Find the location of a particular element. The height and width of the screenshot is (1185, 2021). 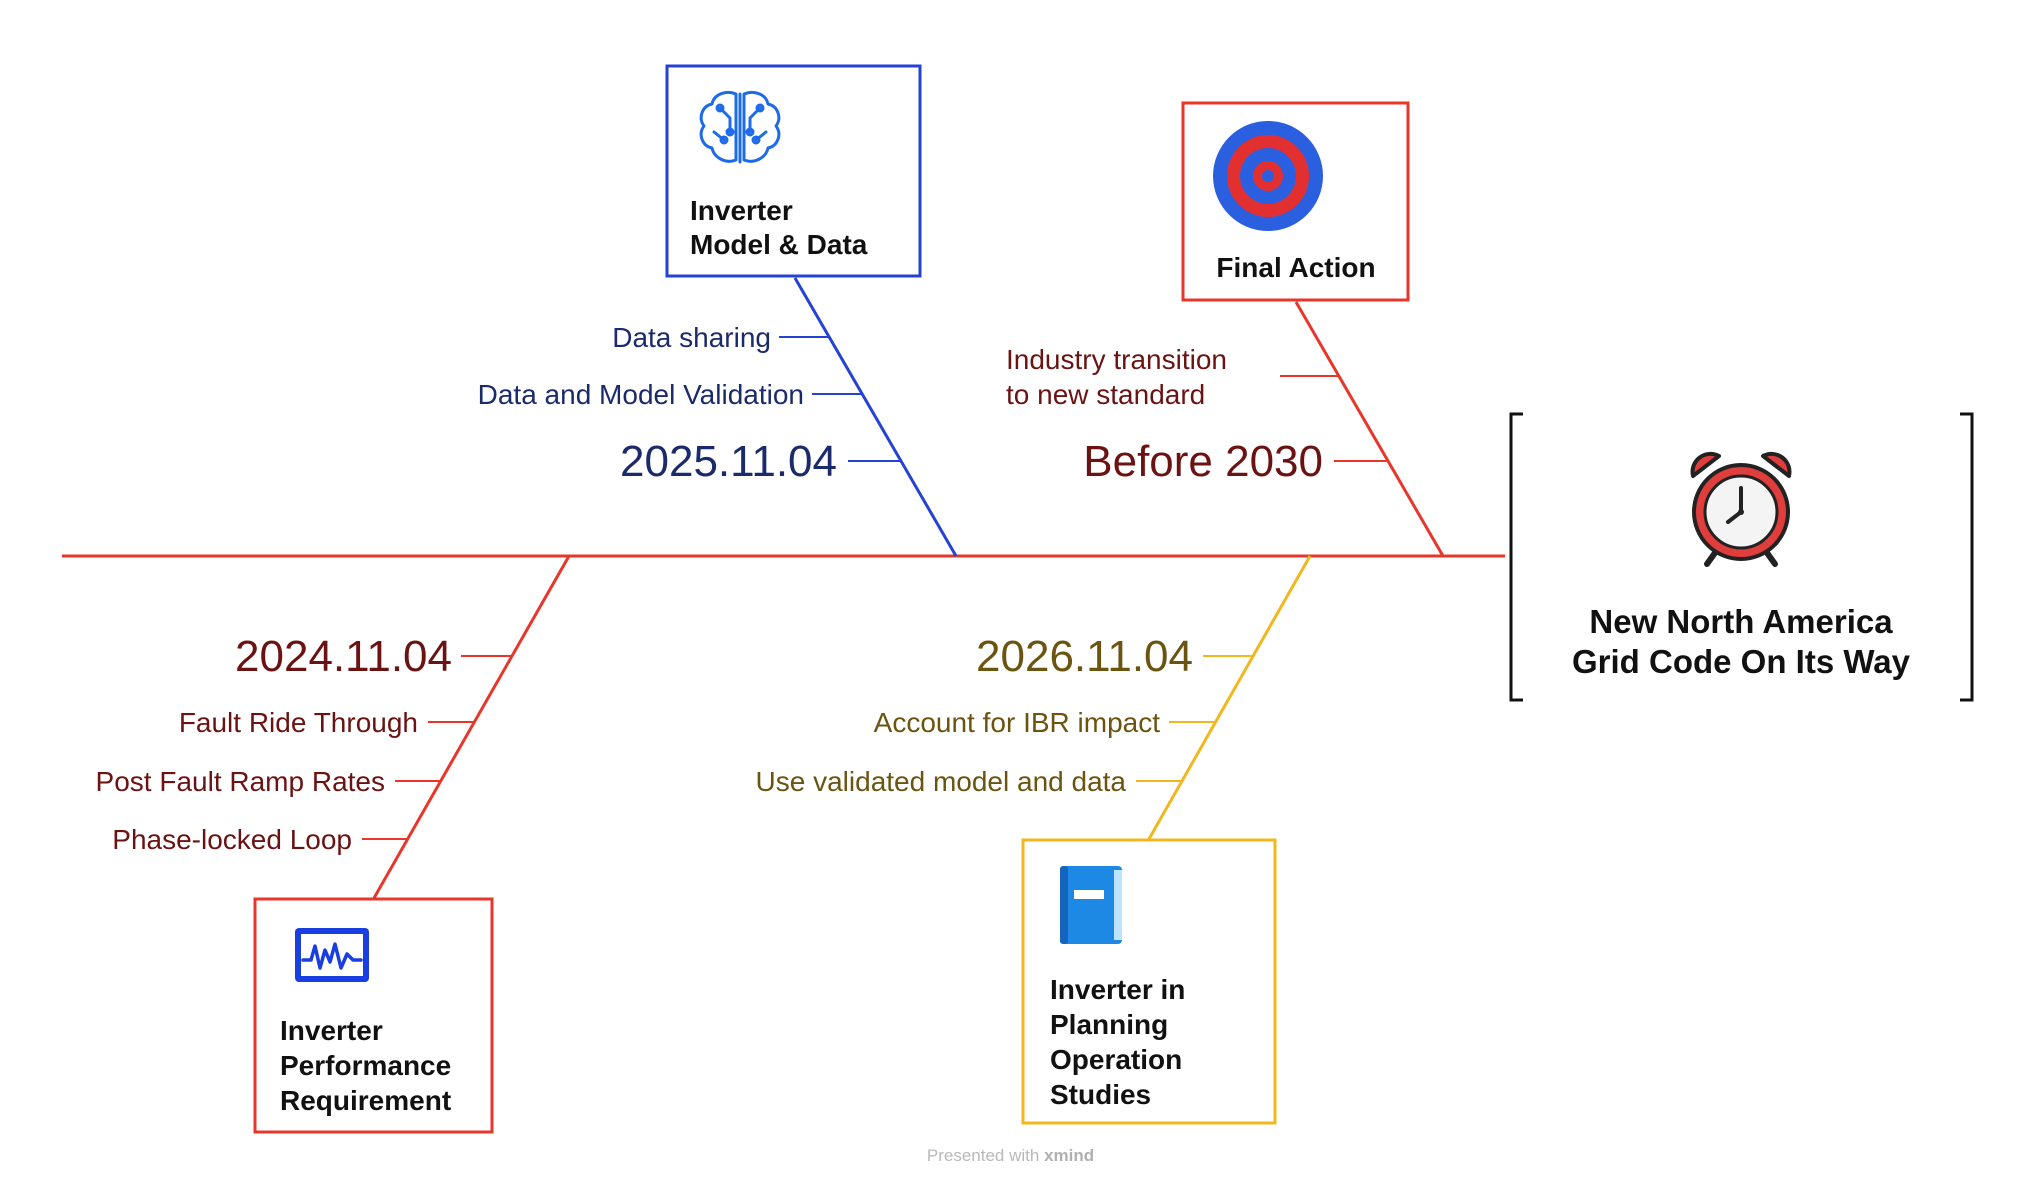

item-use-validated-model: Use validated model and data is located at coordinates (941, 781).